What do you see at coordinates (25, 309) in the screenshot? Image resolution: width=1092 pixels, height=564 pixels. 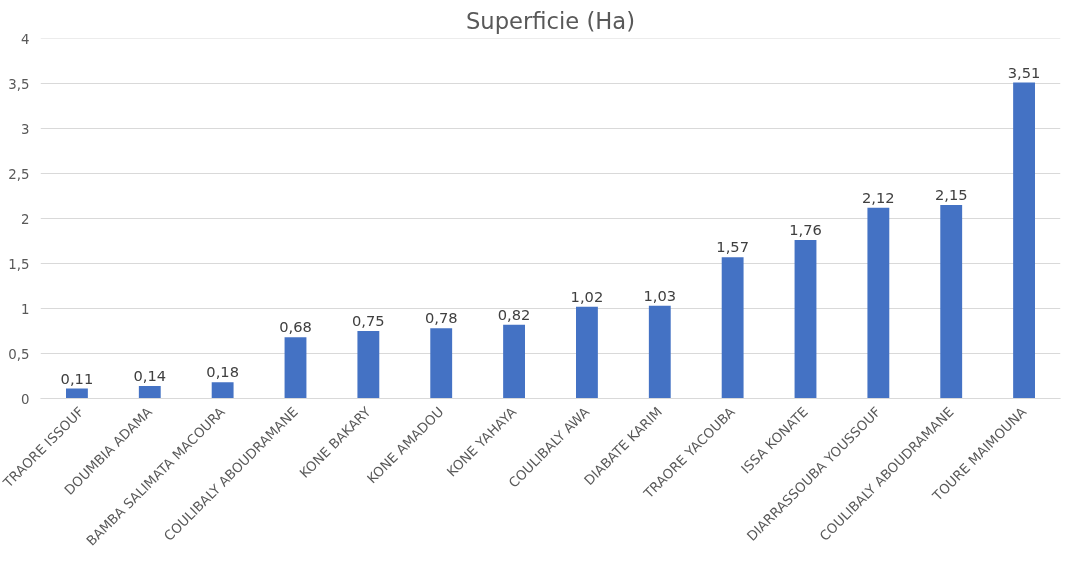 I see `y-tick-label: 1` at bounding box center [25, 309].